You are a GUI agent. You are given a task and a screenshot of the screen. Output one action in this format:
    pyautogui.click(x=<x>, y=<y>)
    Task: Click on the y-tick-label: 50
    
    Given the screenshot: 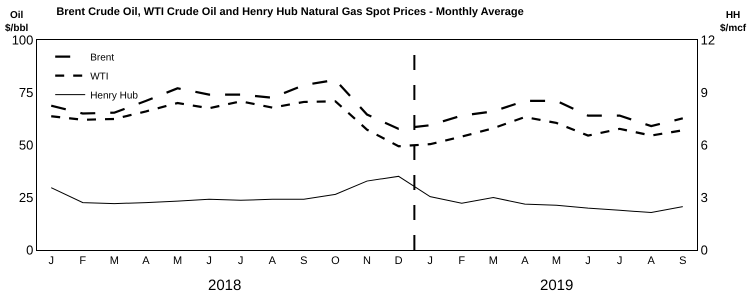 What is the action you would take?
    pyautogui.click(x=26, y=145)
    